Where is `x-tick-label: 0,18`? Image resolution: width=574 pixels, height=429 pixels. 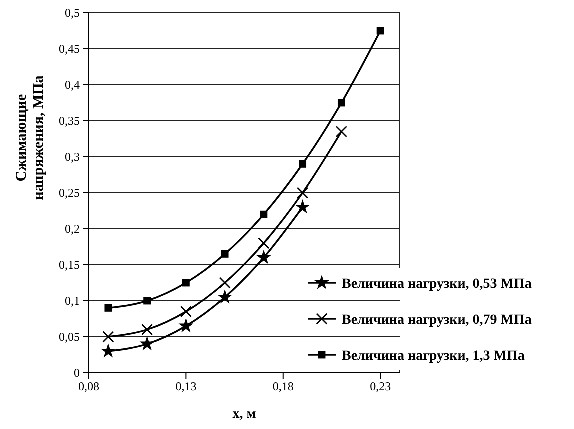 x-tick-label: 0,18 is located at coordinates (283, 387).